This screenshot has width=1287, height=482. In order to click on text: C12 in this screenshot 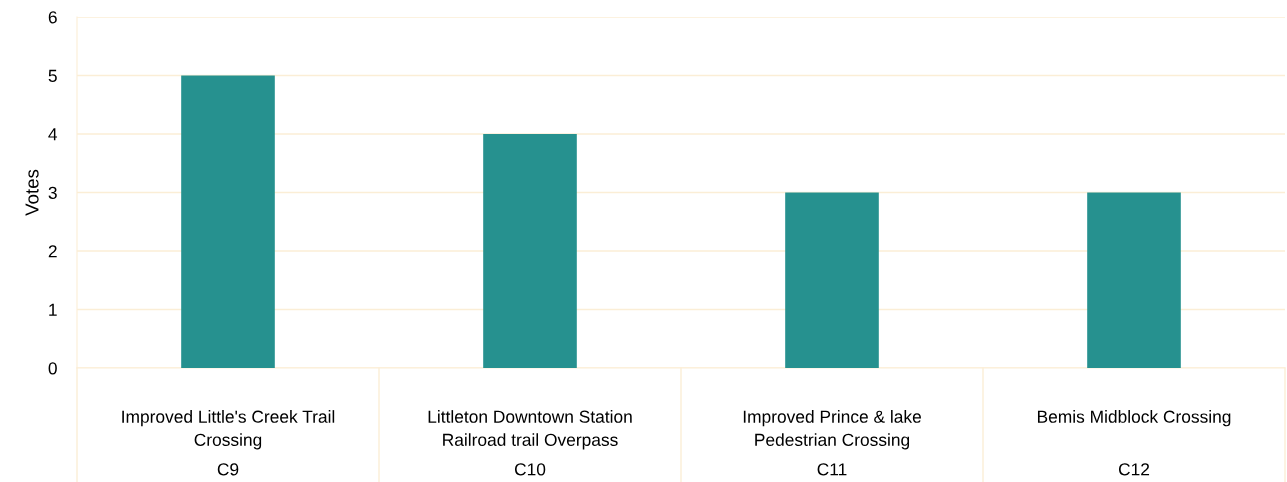, I will do `click(1134, 469)`.